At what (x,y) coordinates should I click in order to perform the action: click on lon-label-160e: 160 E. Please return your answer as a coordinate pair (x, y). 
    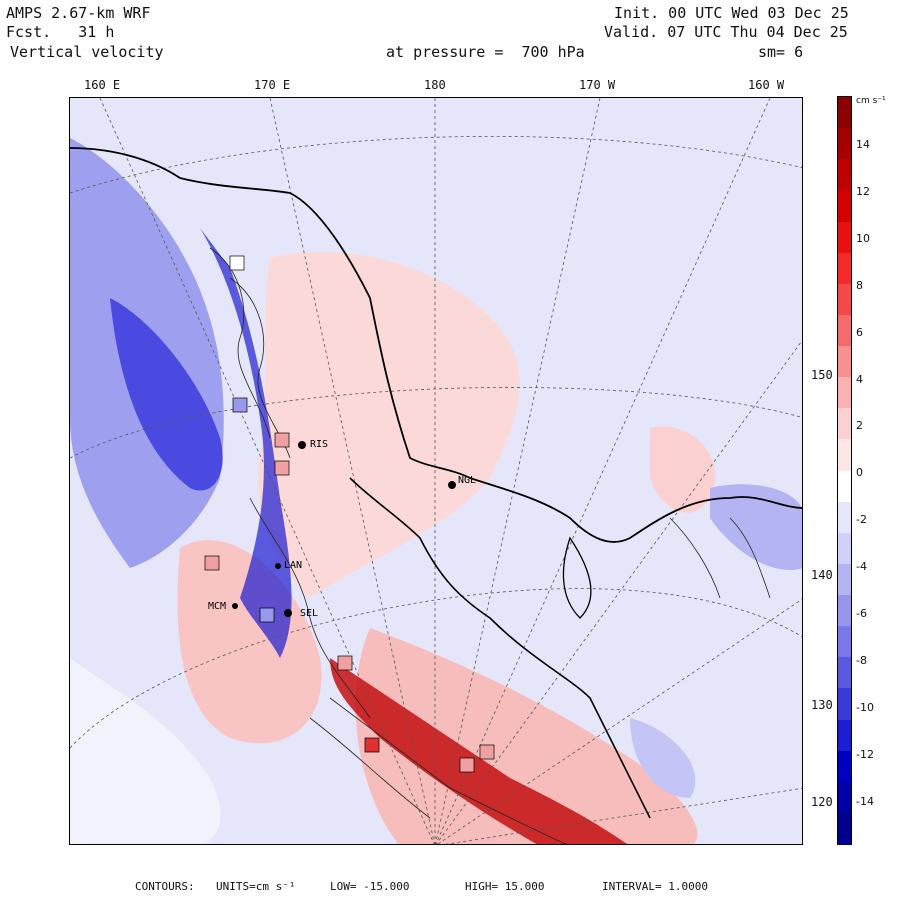
    Looking at the image, I should click on (102, 85).